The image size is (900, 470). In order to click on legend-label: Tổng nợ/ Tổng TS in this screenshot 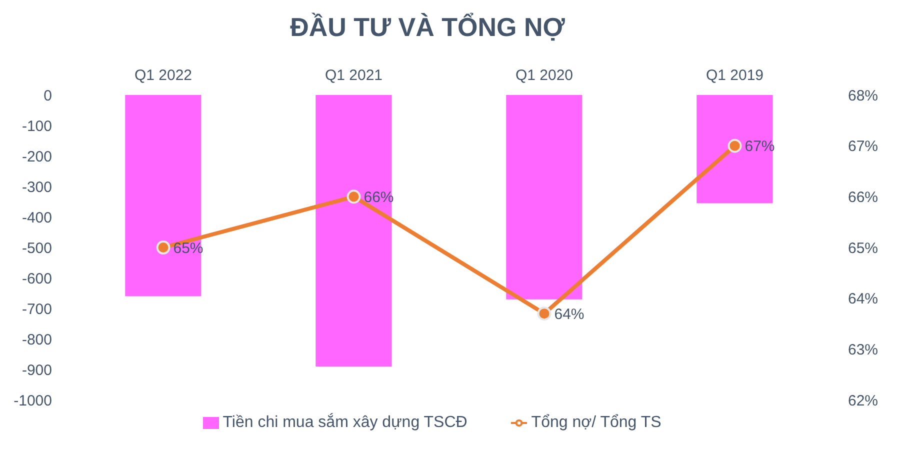, I will do `click(596, 422)`.